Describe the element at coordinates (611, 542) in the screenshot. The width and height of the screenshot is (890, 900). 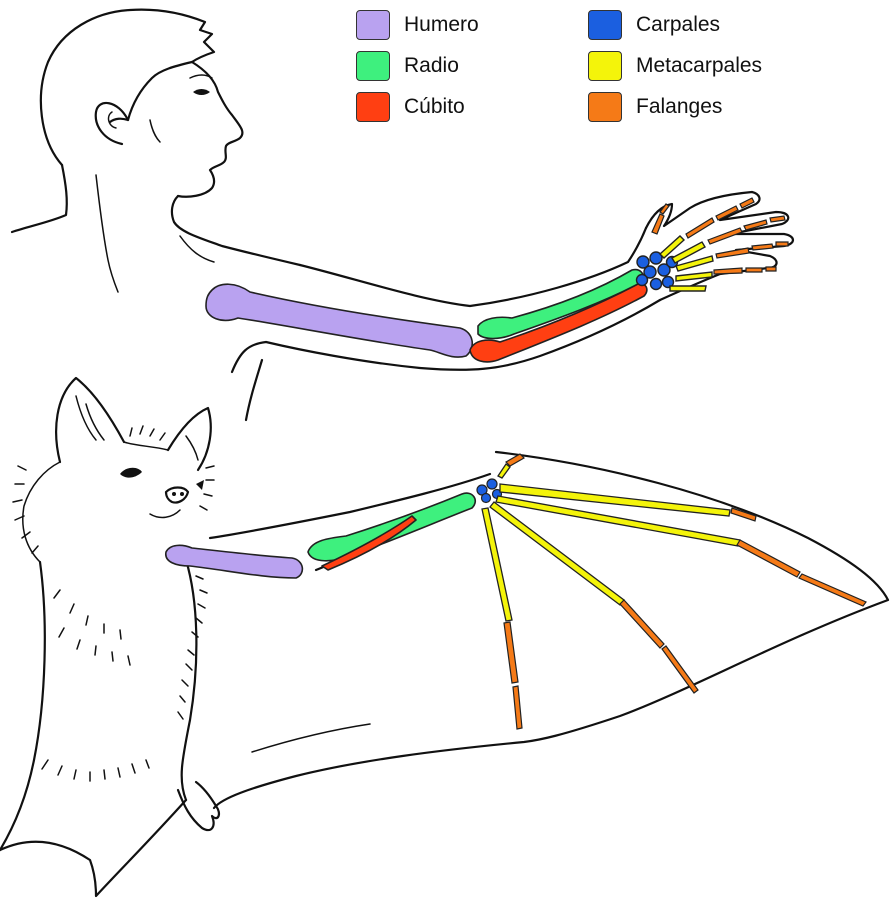
I see `bat-metacarpals` at that location.